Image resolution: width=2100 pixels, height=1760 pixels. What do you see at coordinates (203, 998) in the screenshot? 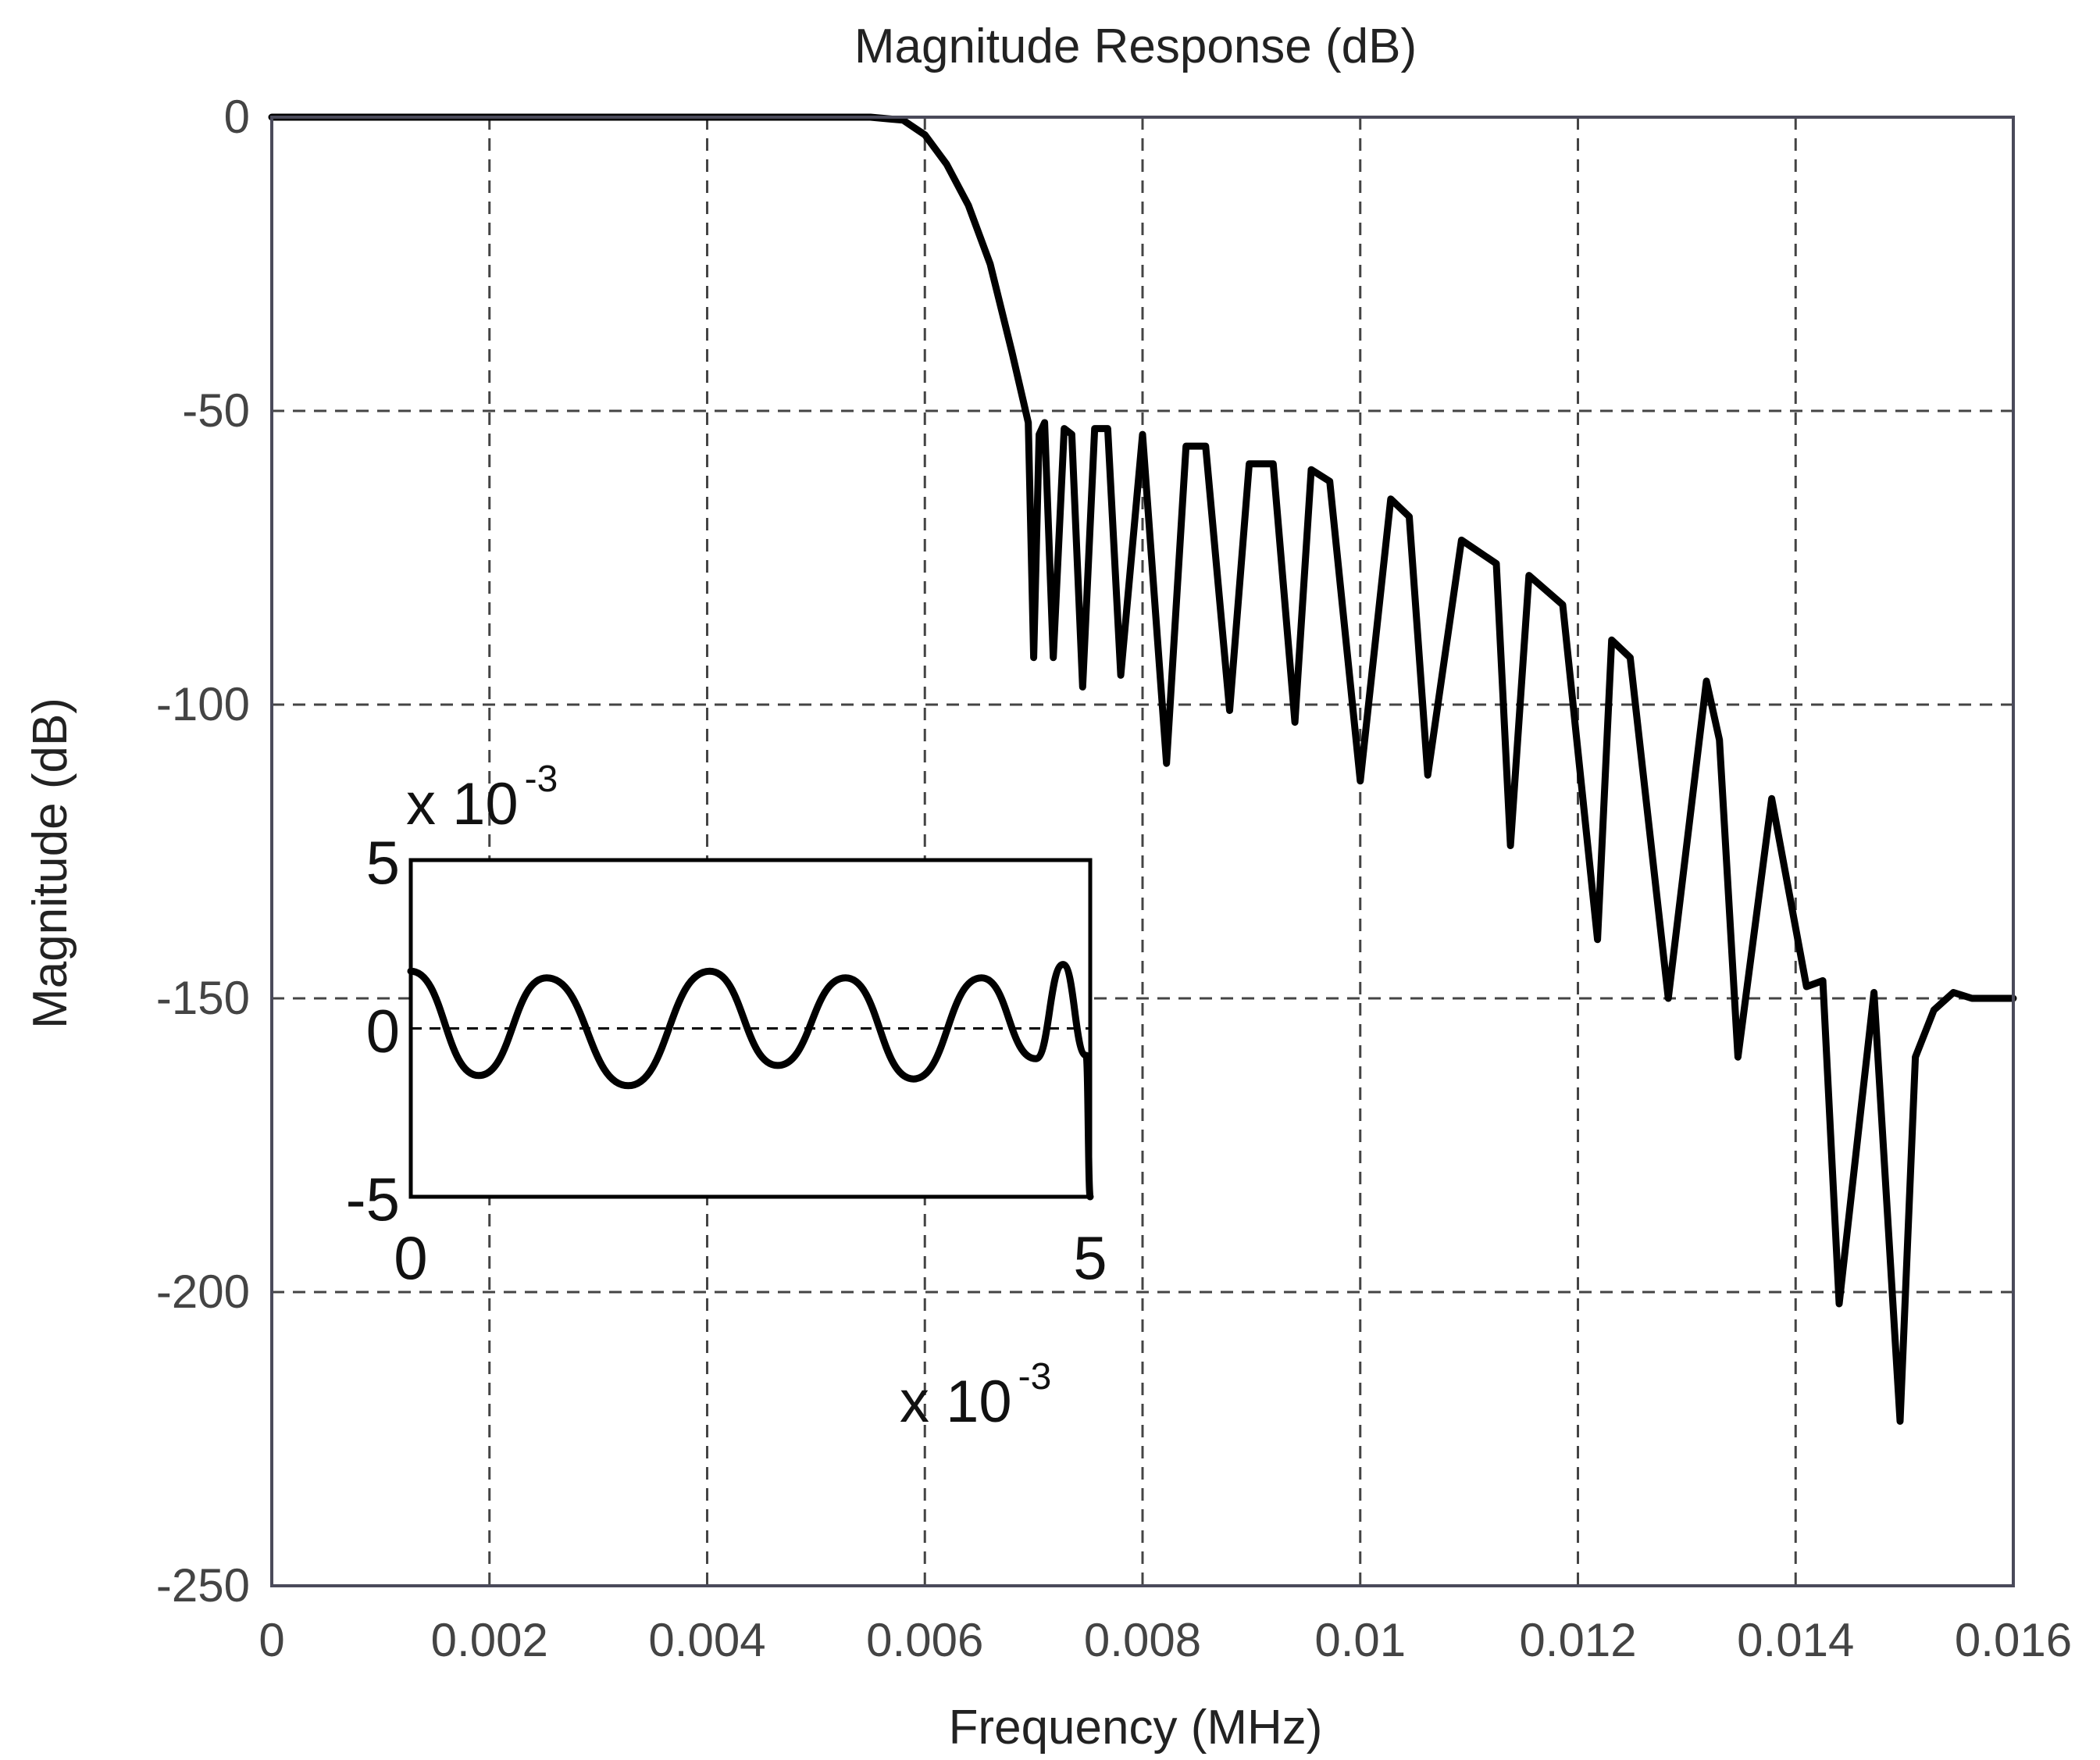
I see `y-tick-label: -150` at bounding box center [203, 998].